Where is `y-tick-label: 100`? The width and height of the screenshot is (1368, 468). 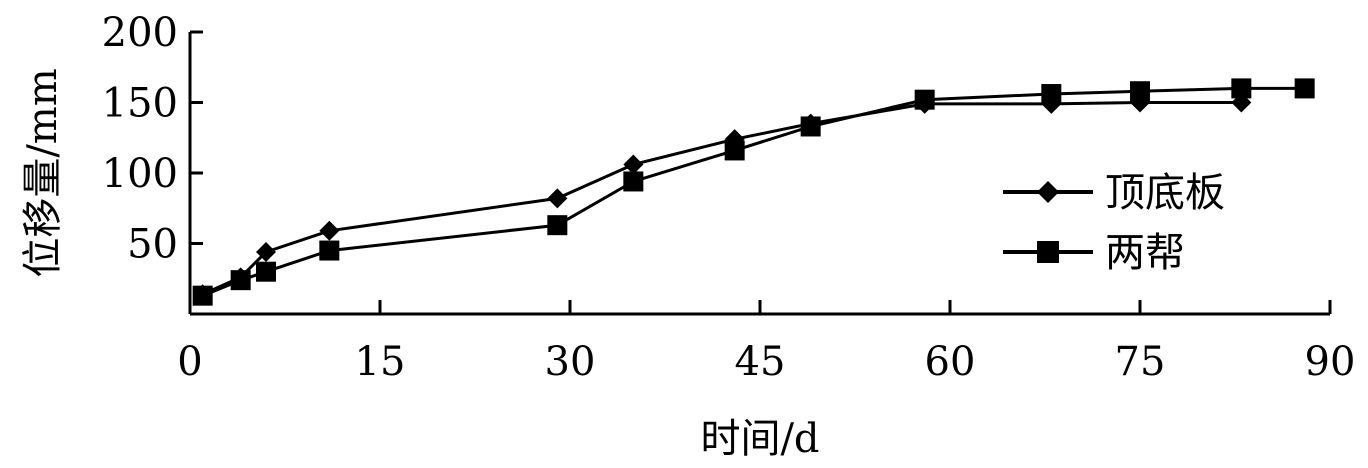 y-tick-label: 100 is located at coordinates (140, 174).